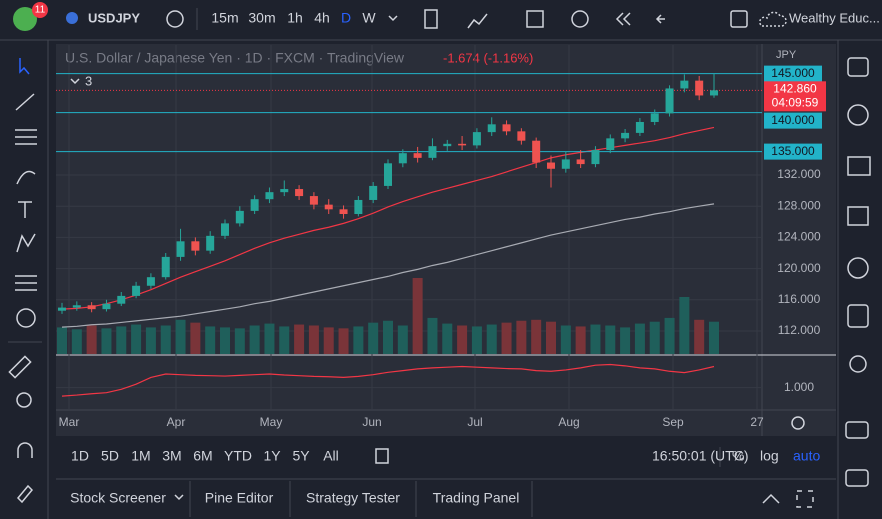 This screenshot has height=519, width=882. I want to click on range-button: 6M, so click(202, 456).